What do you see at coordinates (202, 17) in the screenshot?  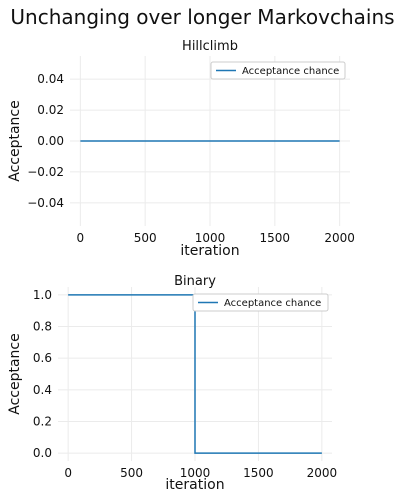 I see `figure-title: Unchanging over longer Markovchains` at bounding box center [202, 17].